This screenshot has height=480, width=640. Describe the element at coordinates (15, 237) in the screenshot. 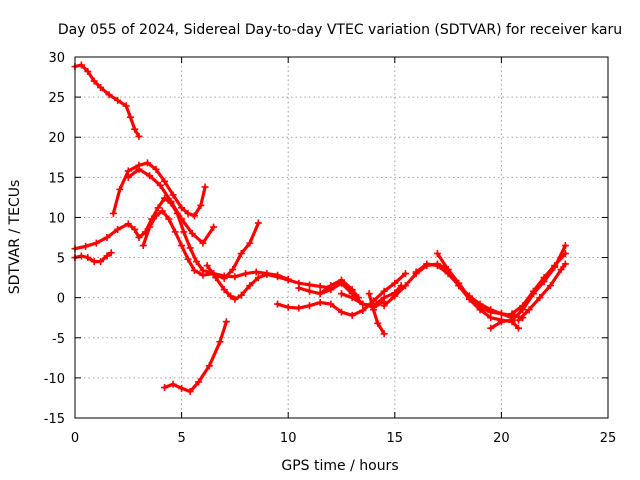

I see `y-axis-label: SDTVAR / TECUs` at that location.